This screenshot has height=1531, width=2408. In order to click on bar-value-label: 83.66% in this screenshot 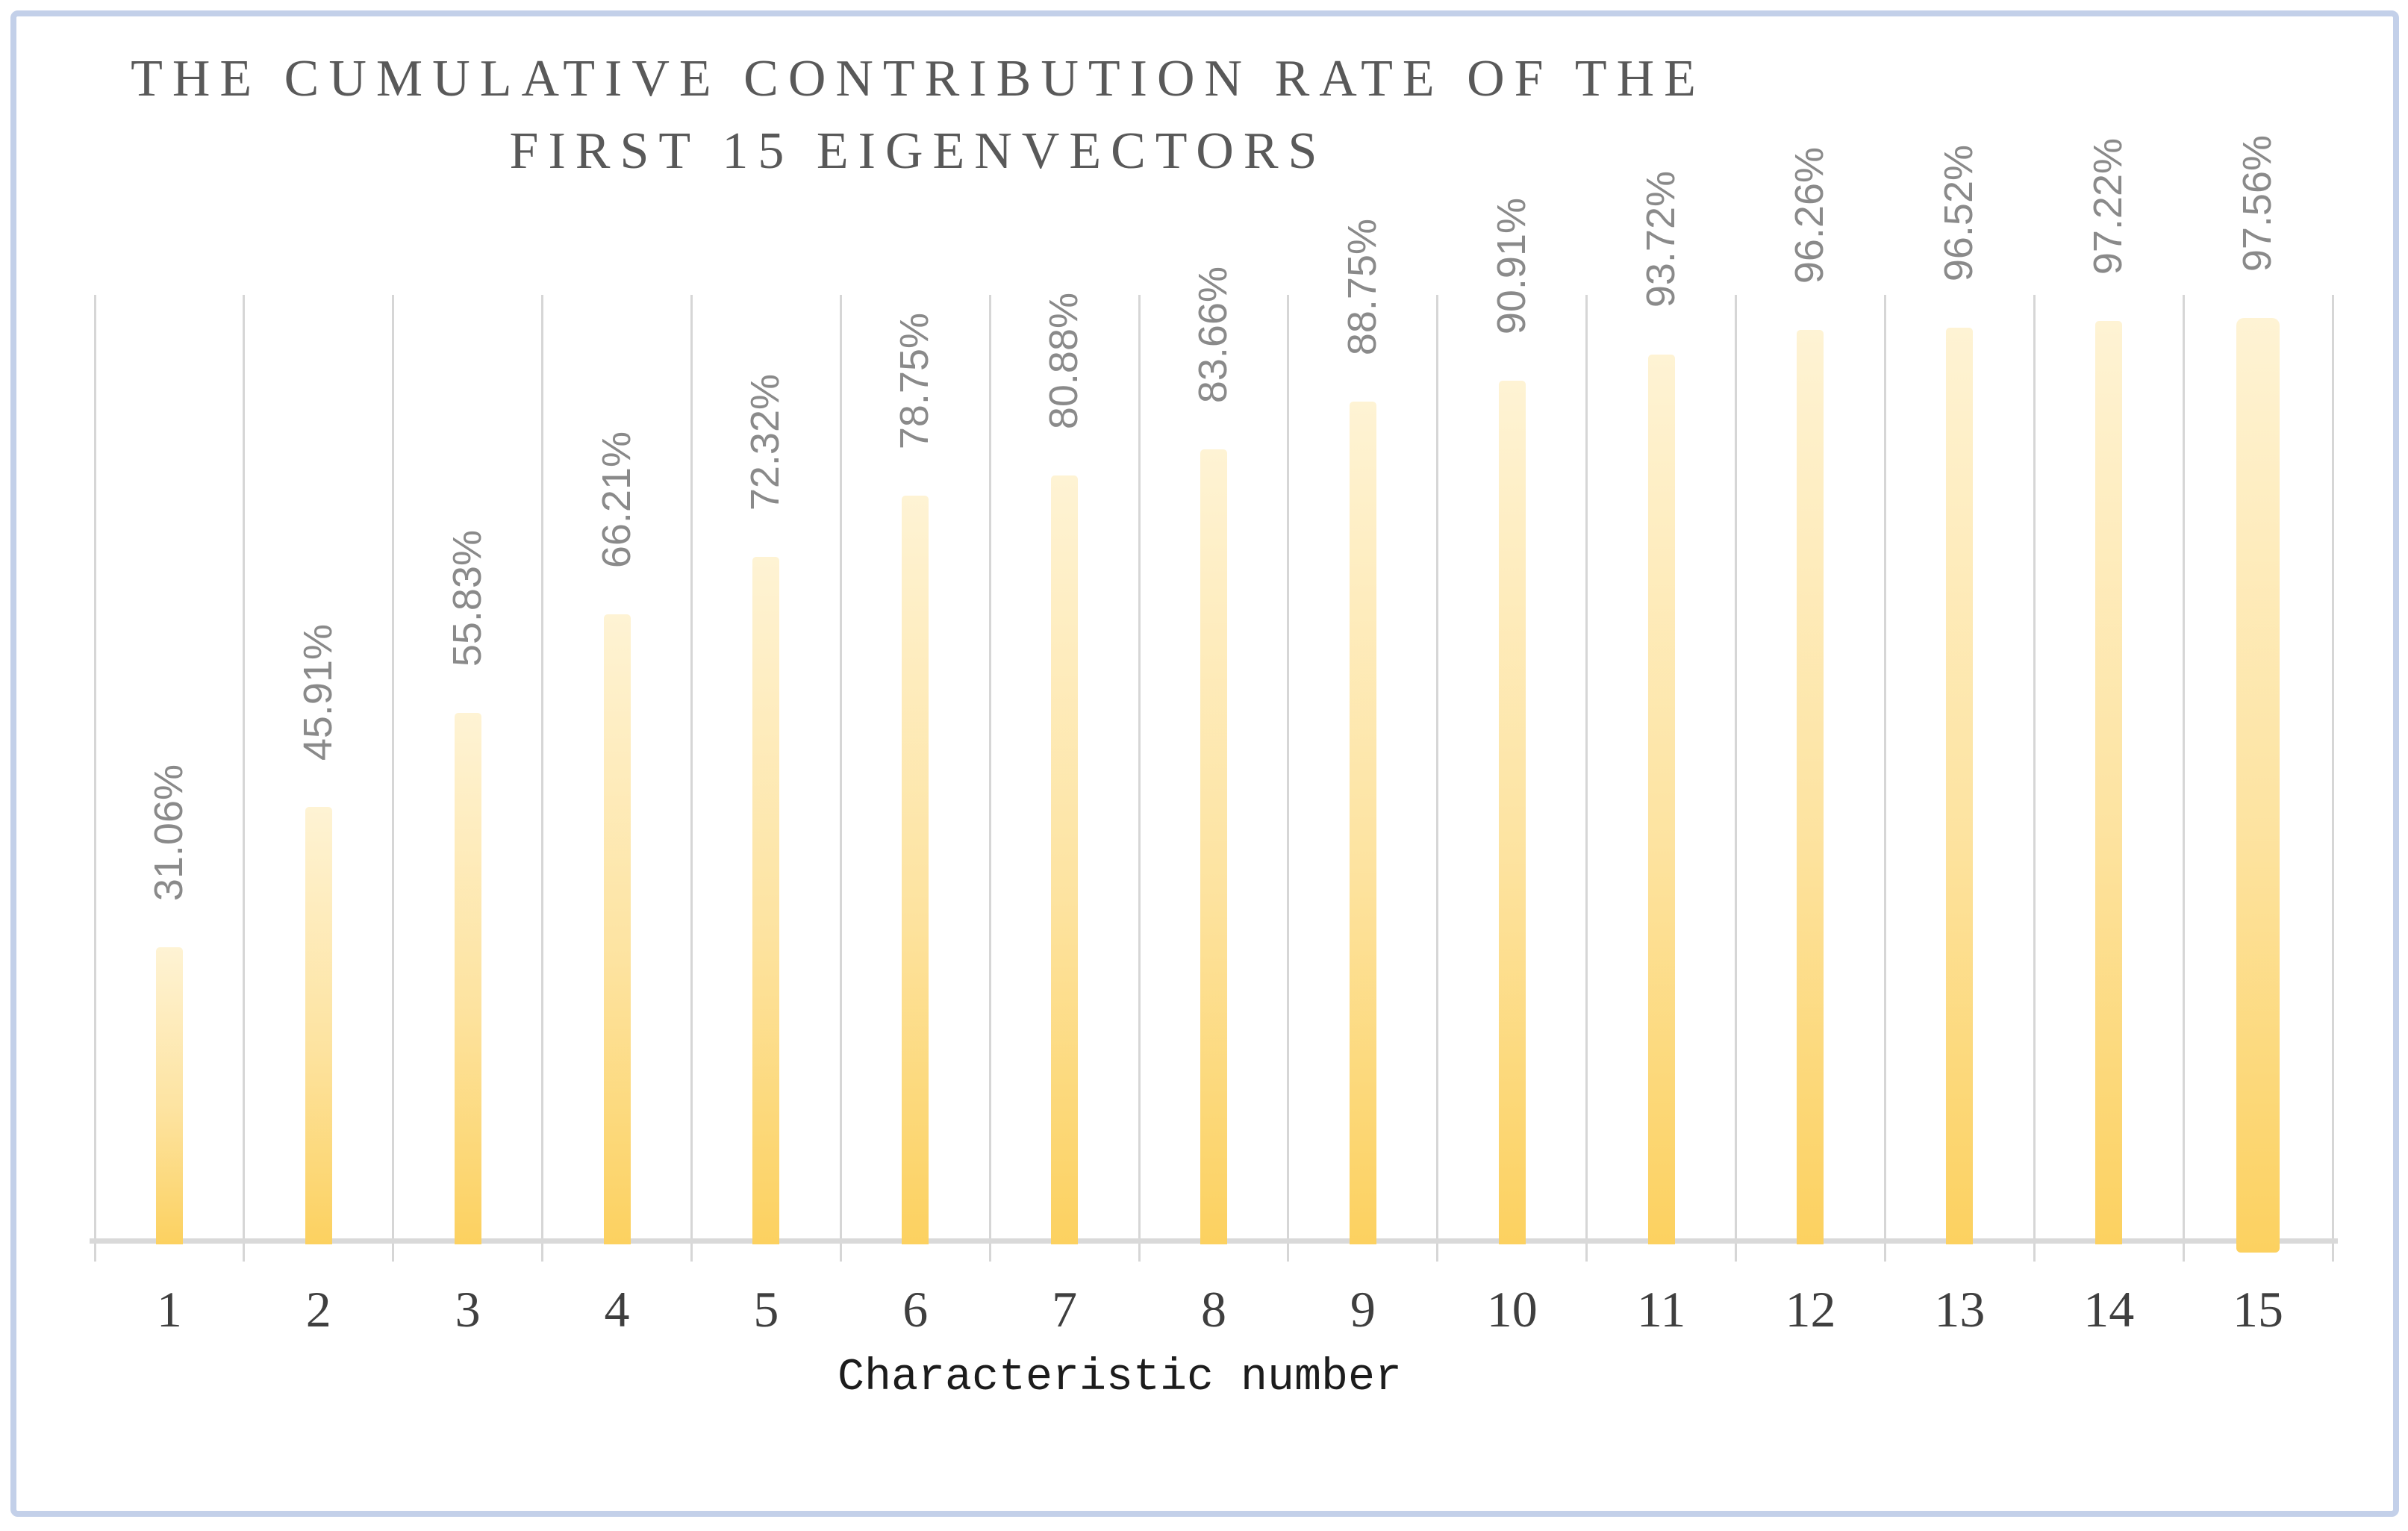, I will do `click(1213, 335)`.